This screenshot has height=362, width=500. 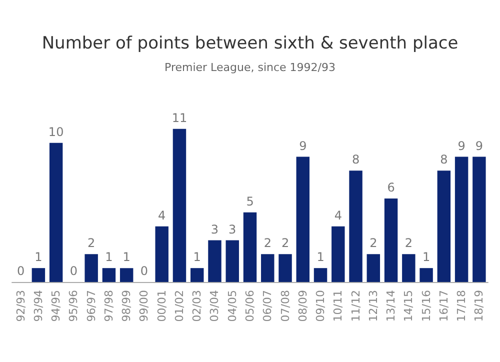 What do you see at coordinates (127, 306) in the screenshot?
I see `x-tick-label: 98/99` at bounding box center [127, 306].